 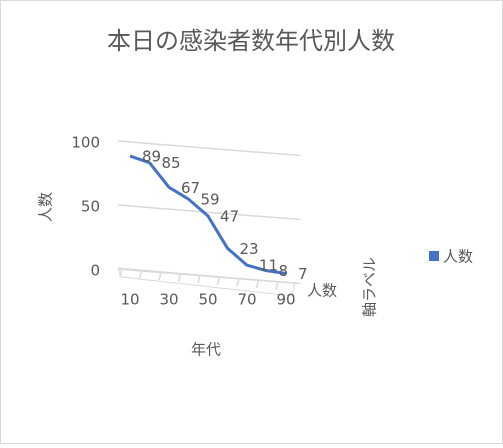 I want to click on x-tick-label: 90, so click(x=285, y=300).